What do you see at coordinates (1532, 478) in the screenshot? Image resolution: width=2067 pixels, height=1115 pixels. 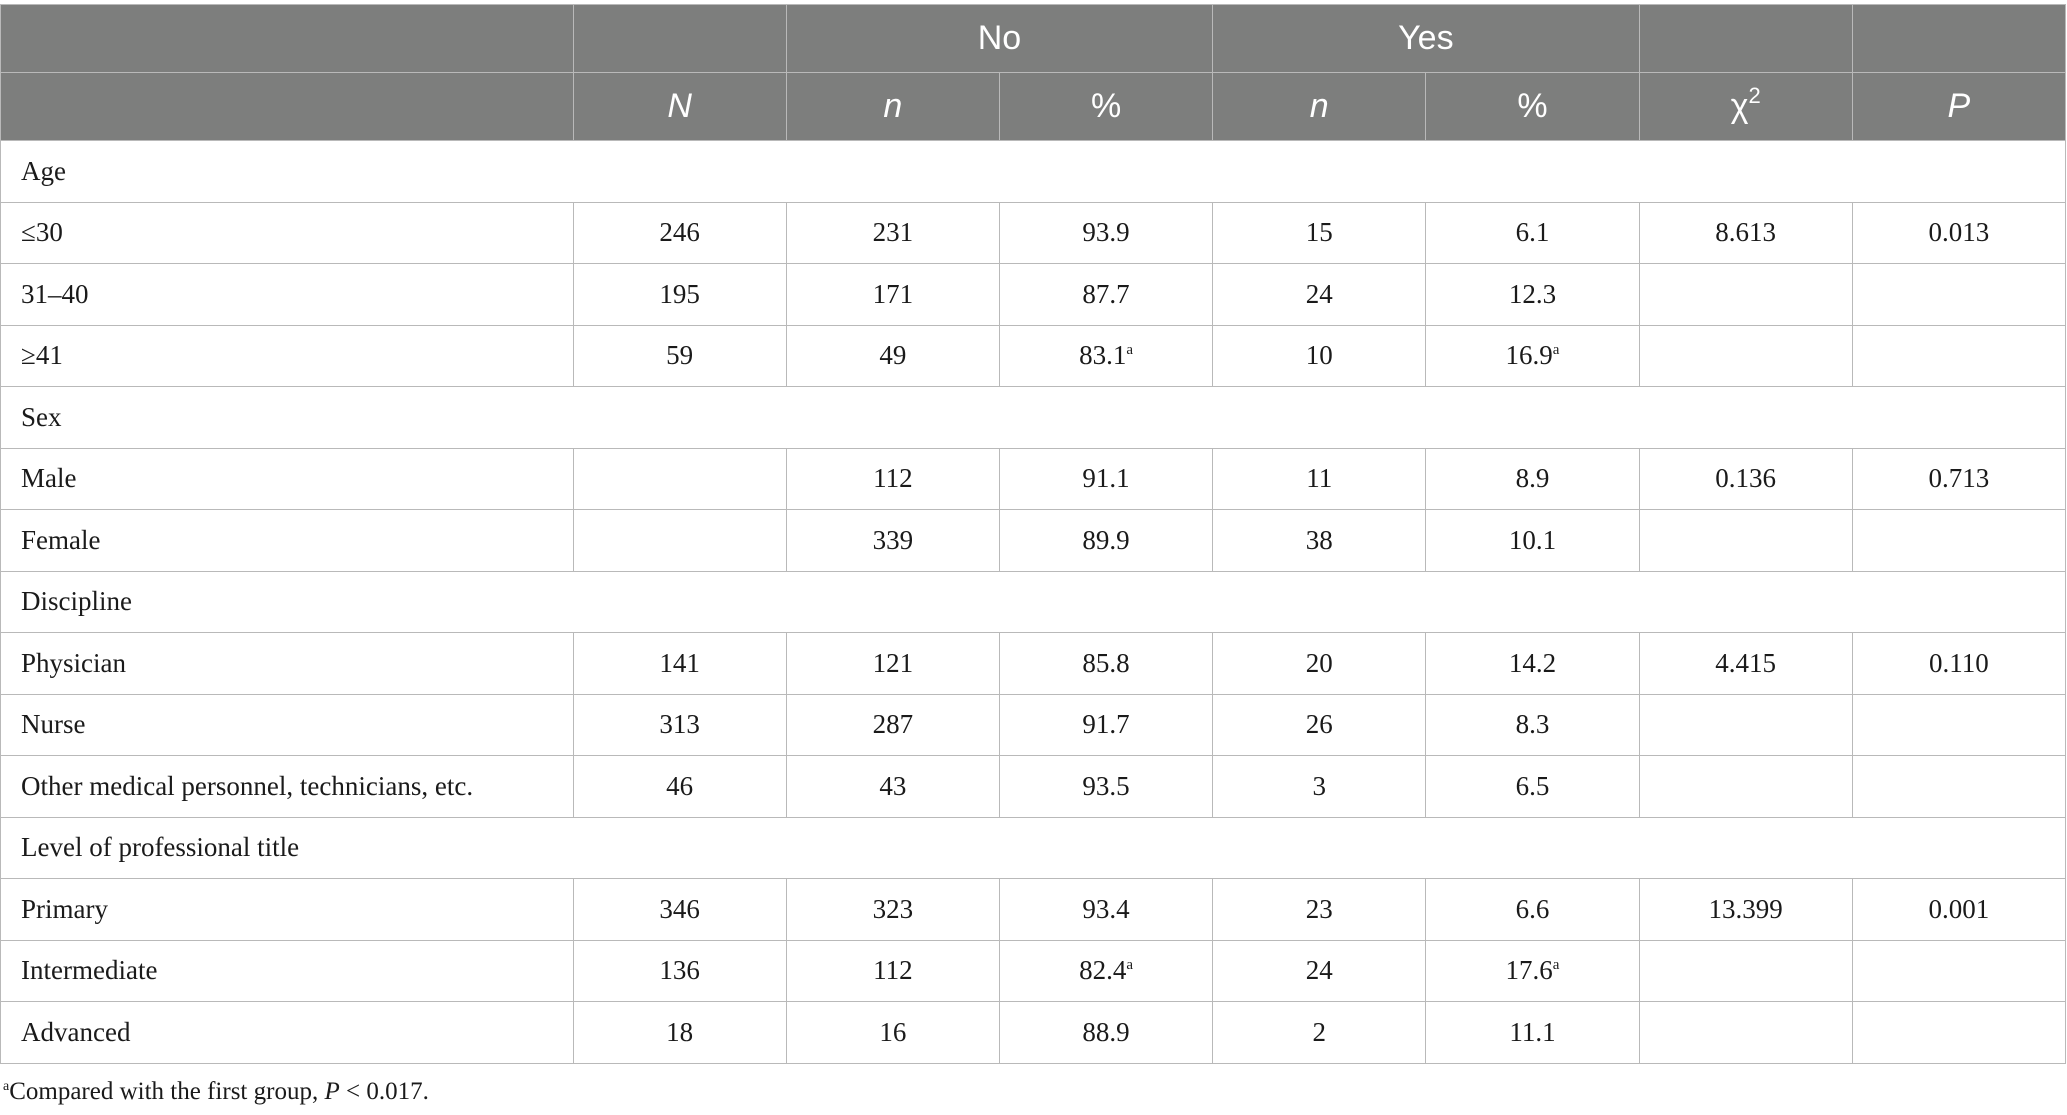 I see `cell-yes-pct-value: 8.9` at bounding box center [1532, 478].